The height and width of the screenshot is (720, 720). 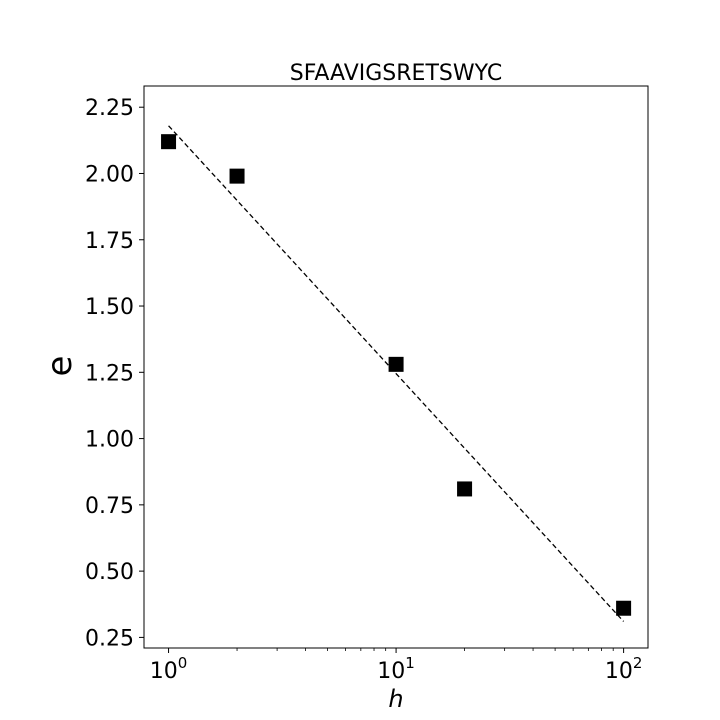 What do you see at coordinates (109, 241) in the screenshot?
I see `y-tick-label: 1.75` at bounding box center [109, 241].